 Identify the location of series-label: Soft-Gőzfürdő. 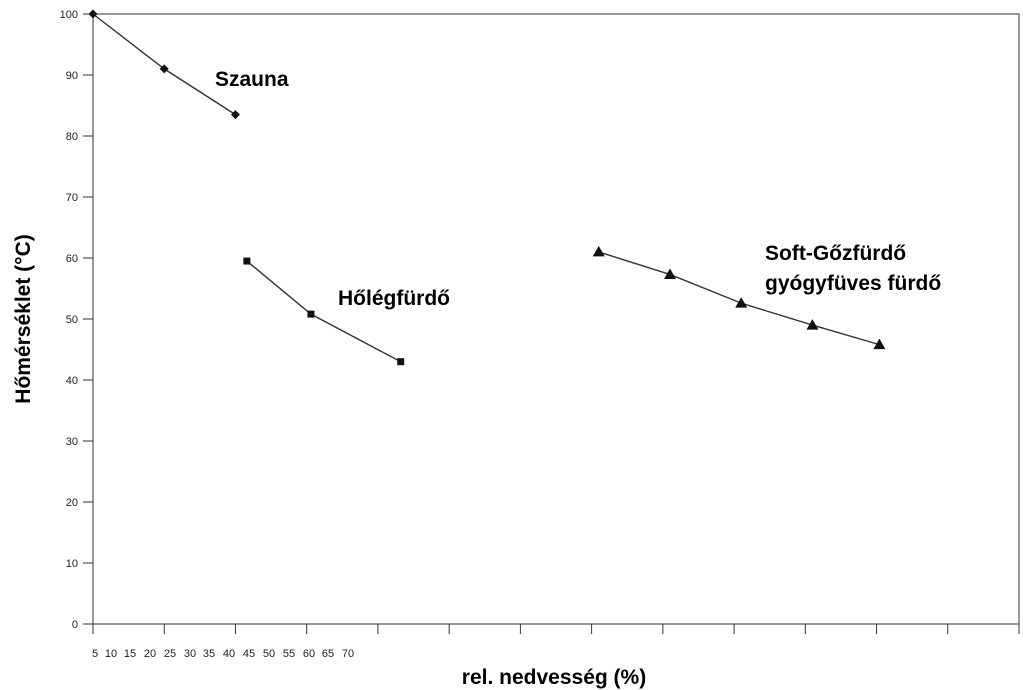
(835, 253).